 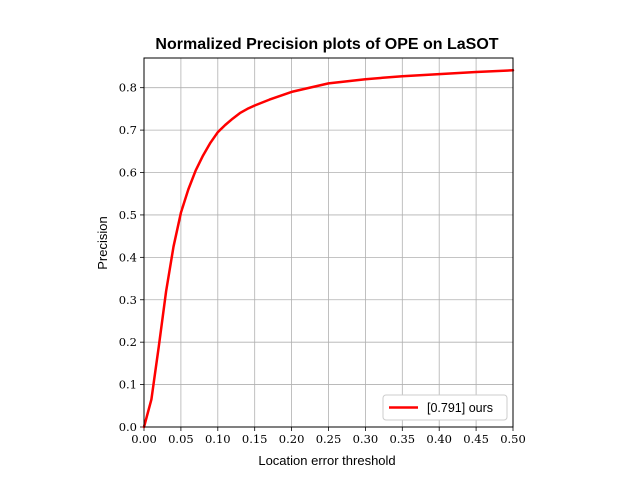 I want to click on y-tick-label: 0.0, so click(x=128, y=427).